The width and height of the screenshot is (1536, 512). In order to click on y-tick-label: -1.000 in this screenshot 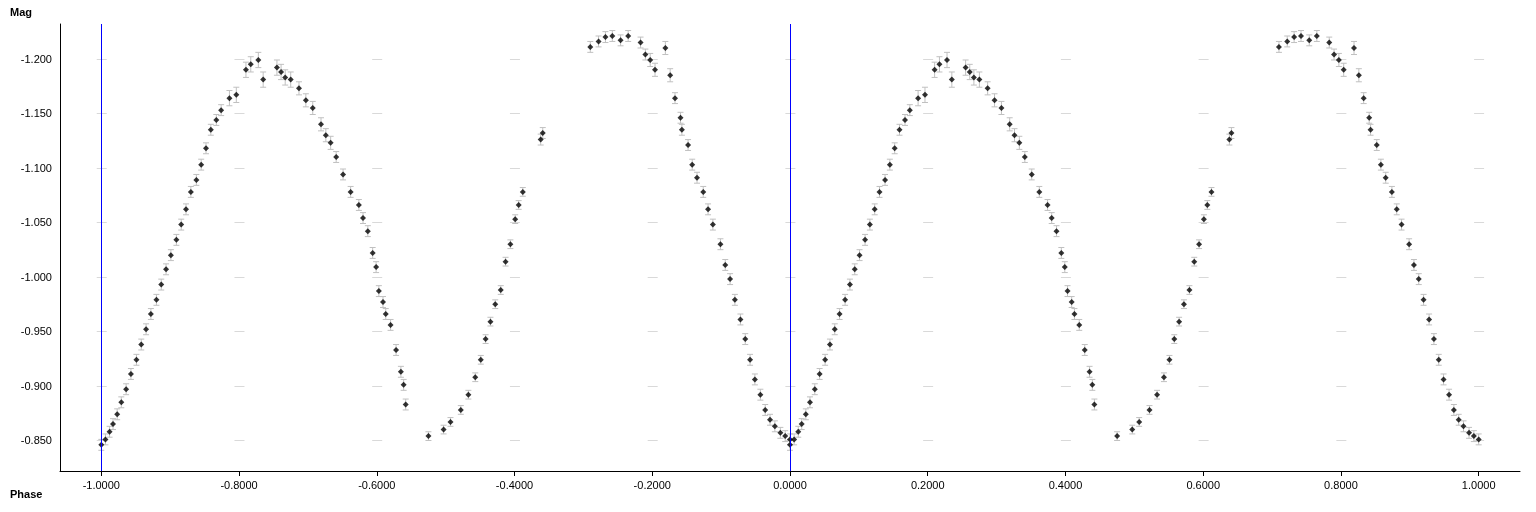, I will do `click(36, 276)`.